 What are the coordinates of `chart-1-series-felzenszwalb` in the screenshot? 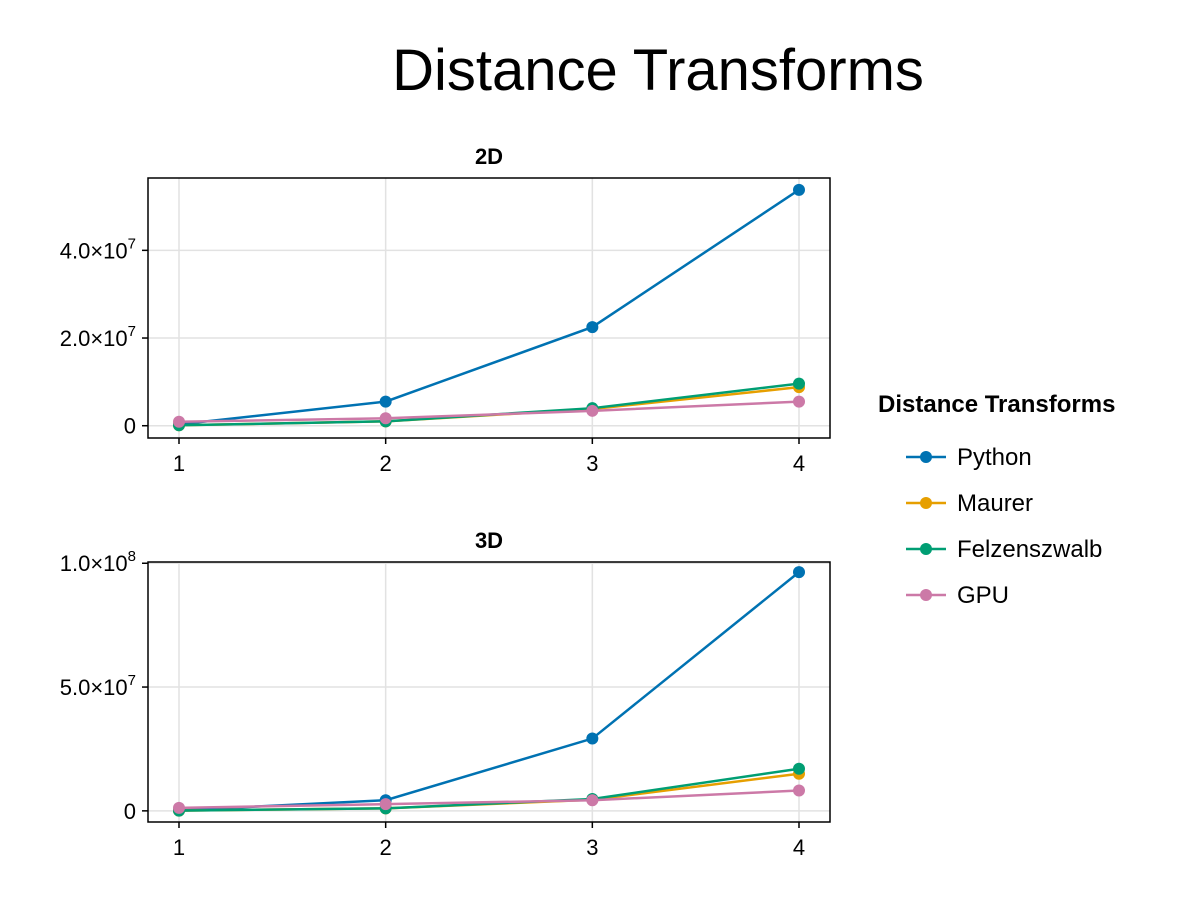 It's located at (489, 789).